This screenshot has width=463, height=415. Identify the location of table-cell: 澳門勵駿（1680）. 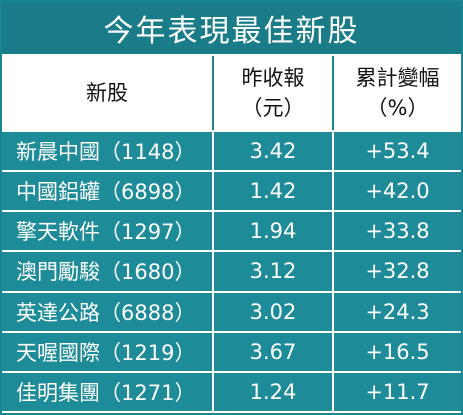
(107, 271).